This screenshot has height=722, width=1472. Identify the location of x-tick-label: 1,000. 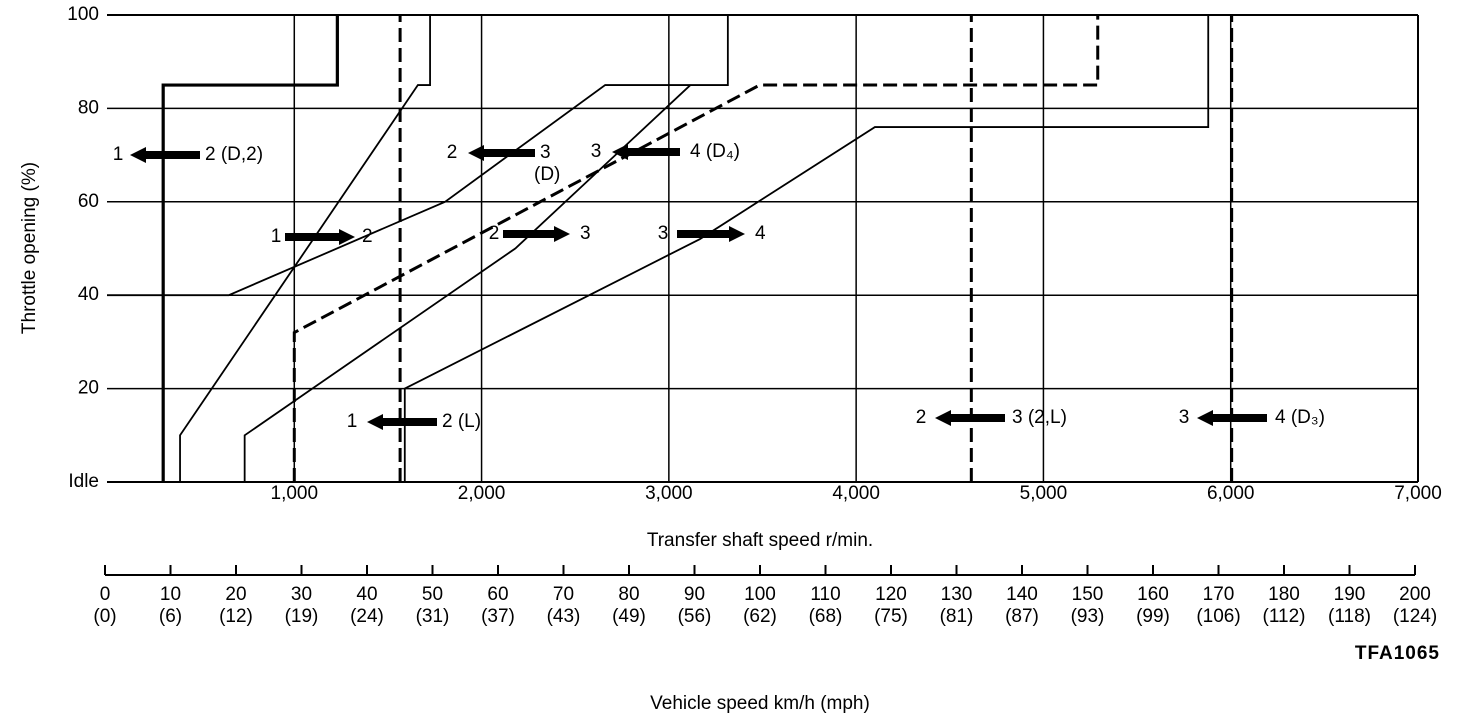
(295, 493).